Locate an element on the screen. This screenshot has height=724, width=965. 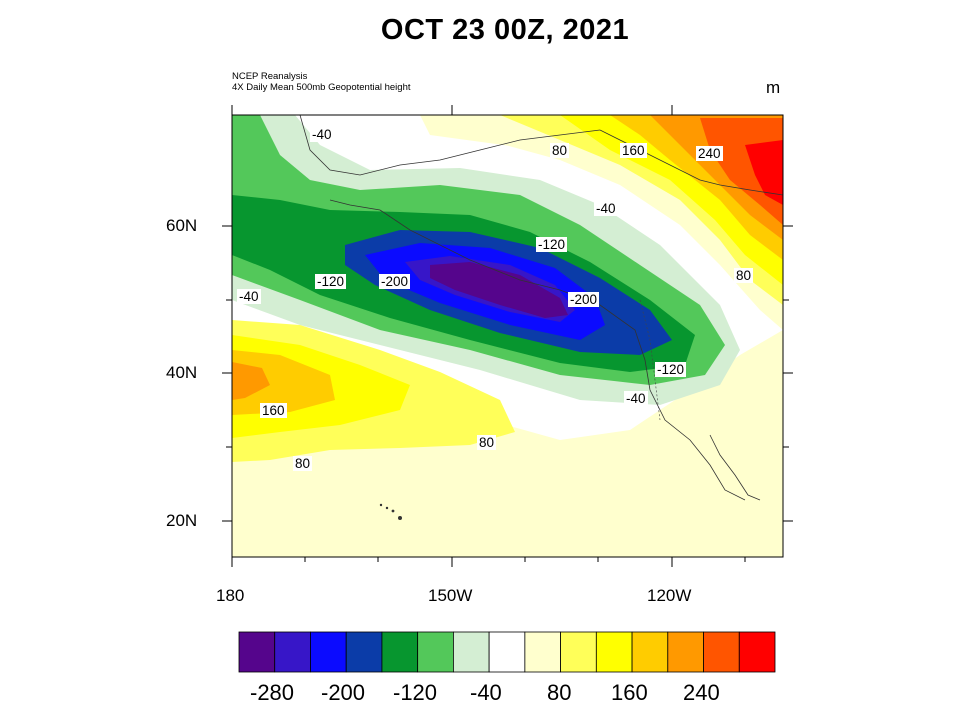
lon-label-180: 180 is located at coordinates (230, 595).